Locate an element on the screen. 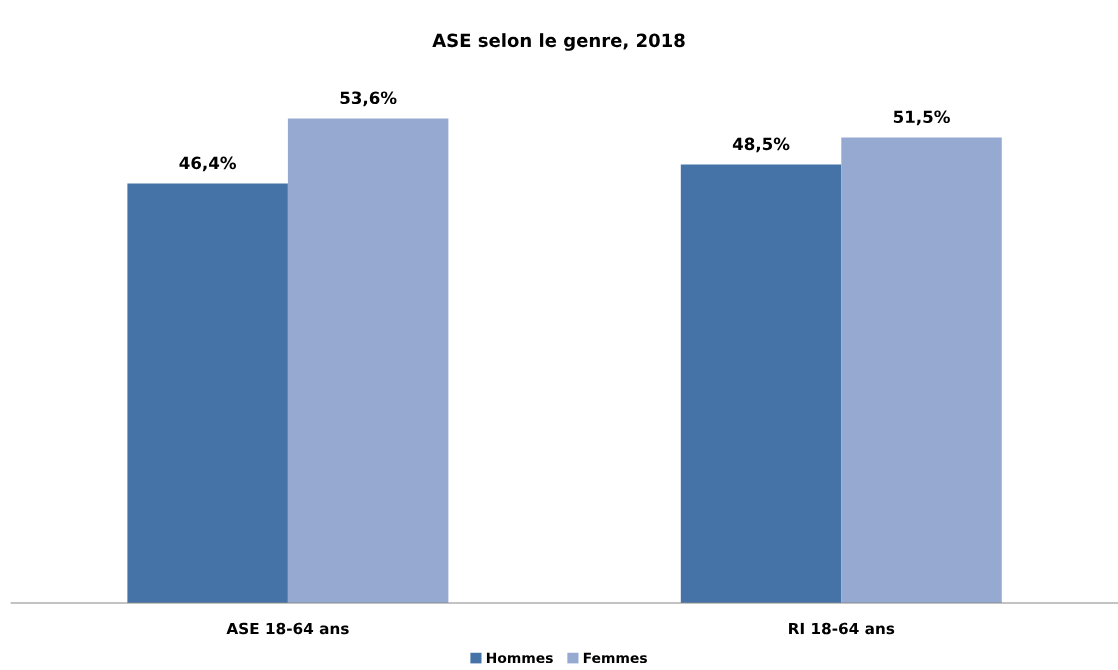  legend-label: Hommes is located at coordinates (519, 658).